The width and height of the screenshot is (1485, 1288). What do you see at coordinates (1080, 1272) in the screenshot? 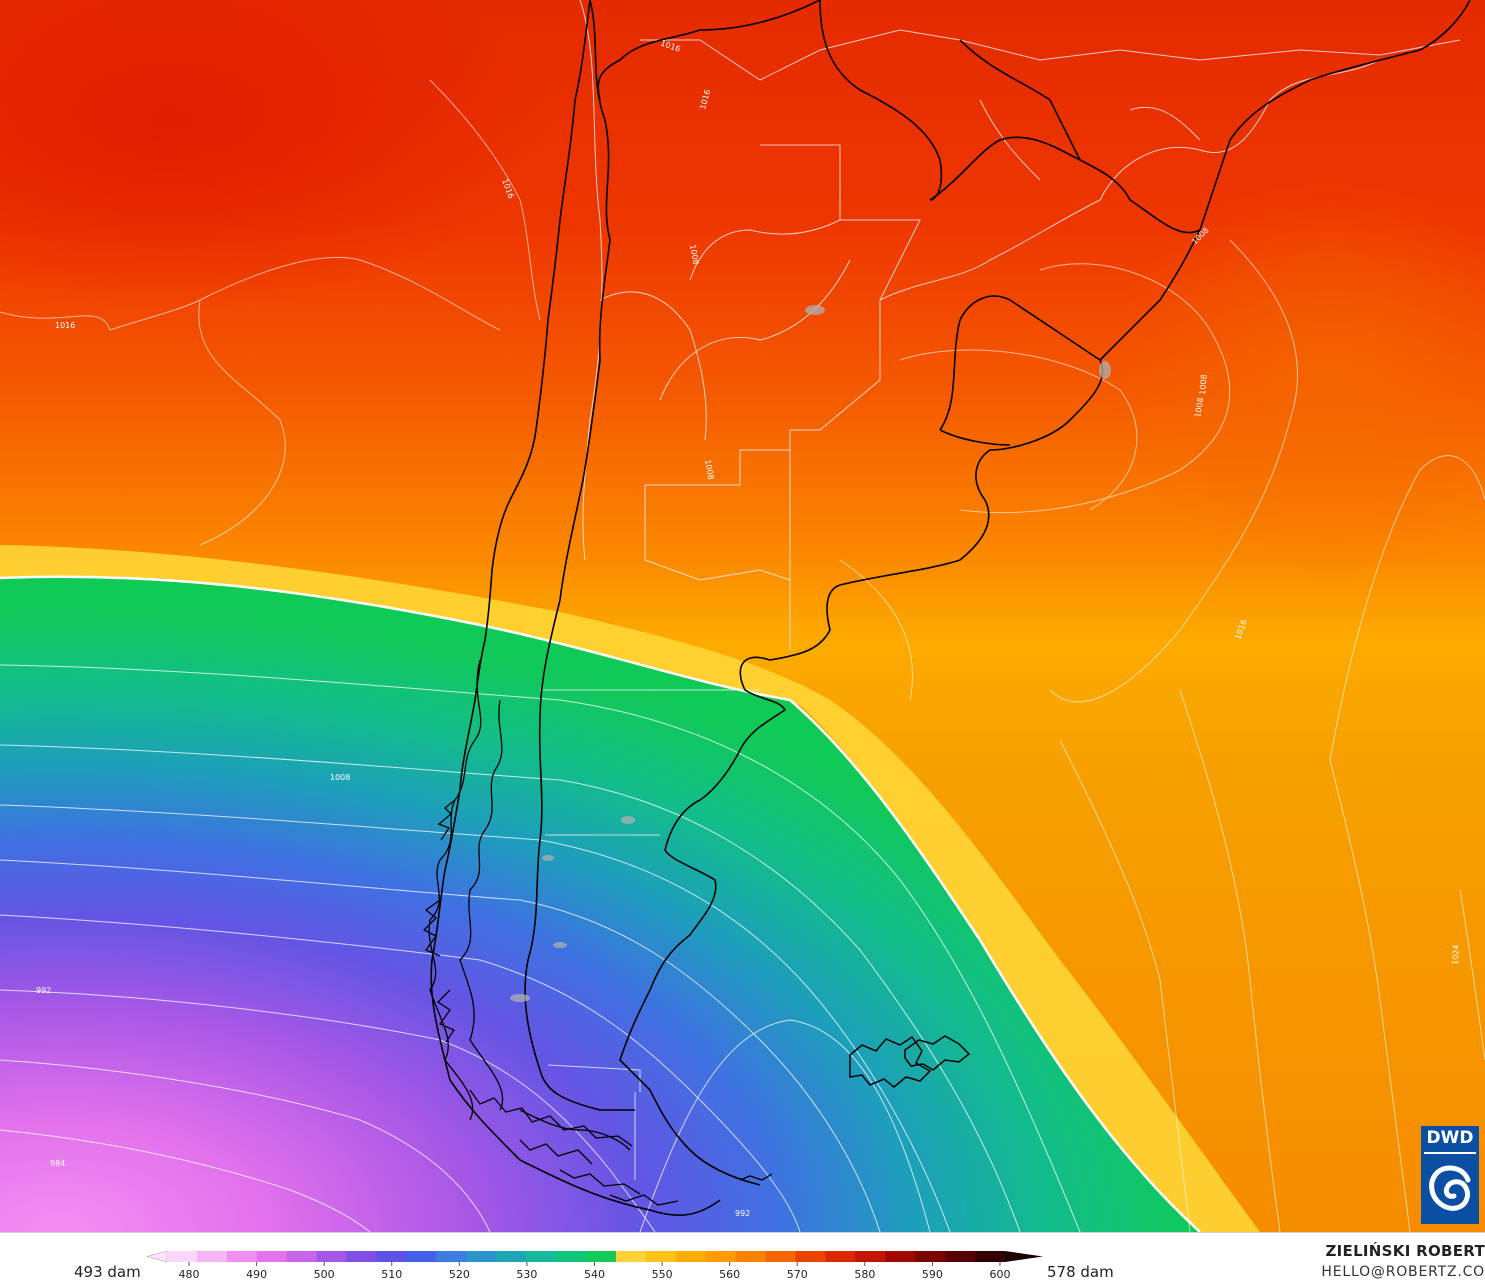
I see `legend-max-label: 578 dam` at bounding box center [1080, 1272].